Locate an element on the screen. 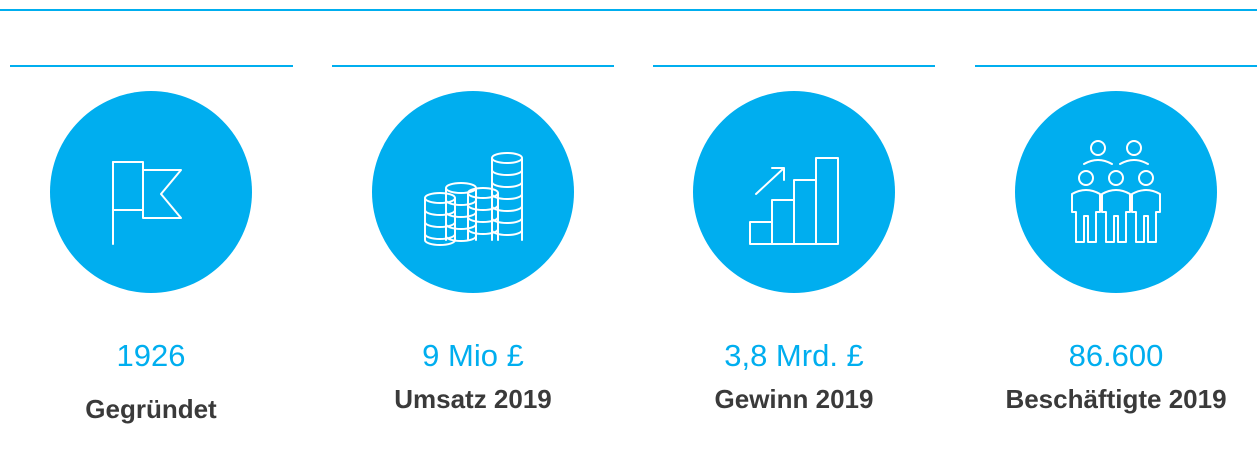 Image resolution: width=1257 pixels, height=471 pixels. stat-value: 3,8 Mrd. £ is located at coordinates (794, 355).